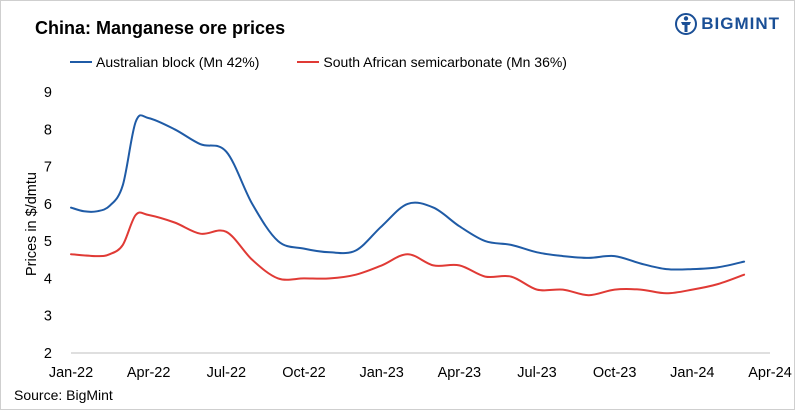 Image resolution: width=796 pixels, height=411 pixels. I want to click on x-tick-label: Oct-22, so click(304, 373).